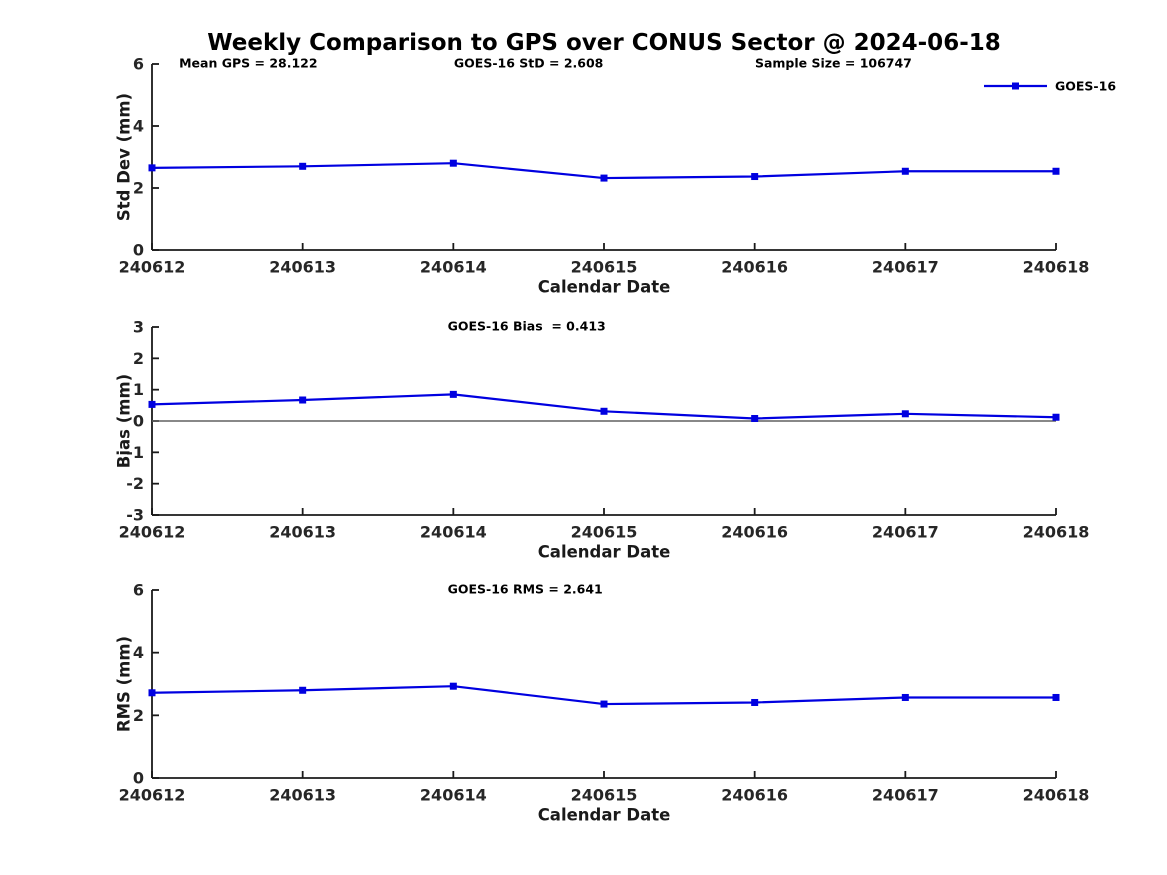  What do you see at coordinates (1085, 86) in the screenshot?
I see `legend-label: GOES-16` at bounding box center [1085, 86].